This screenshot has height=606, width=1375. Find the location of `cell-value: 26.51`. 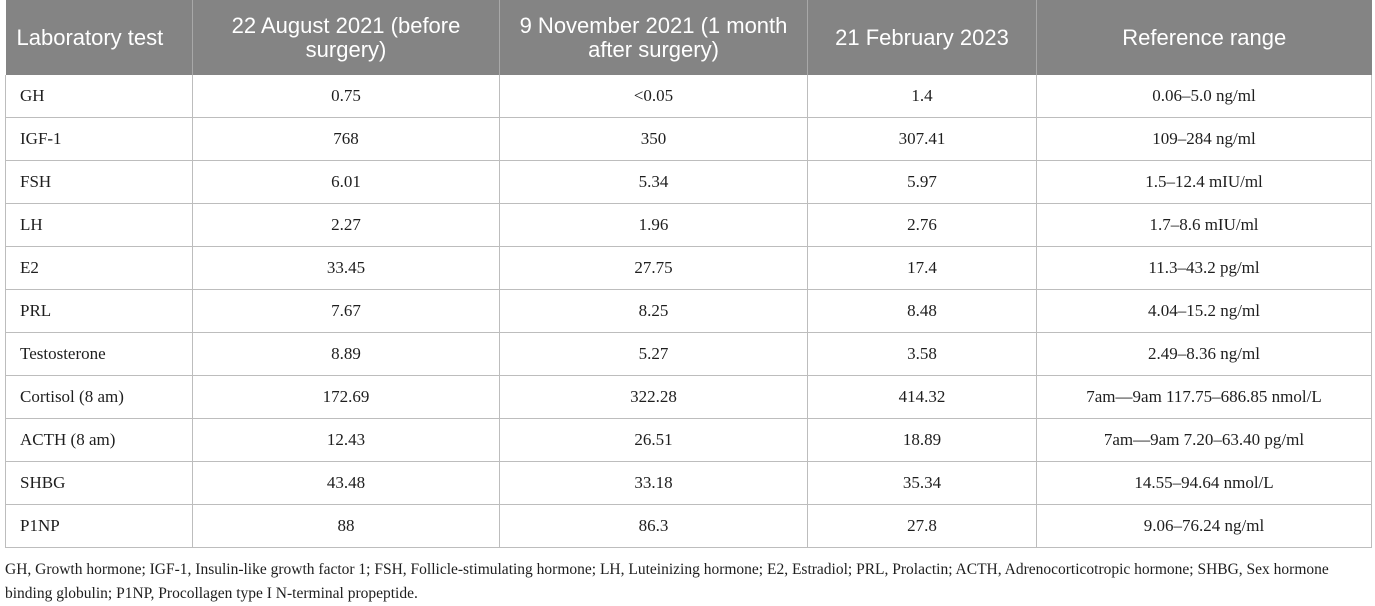

cell-value: 26.51 is located at coordinates (653, 440).